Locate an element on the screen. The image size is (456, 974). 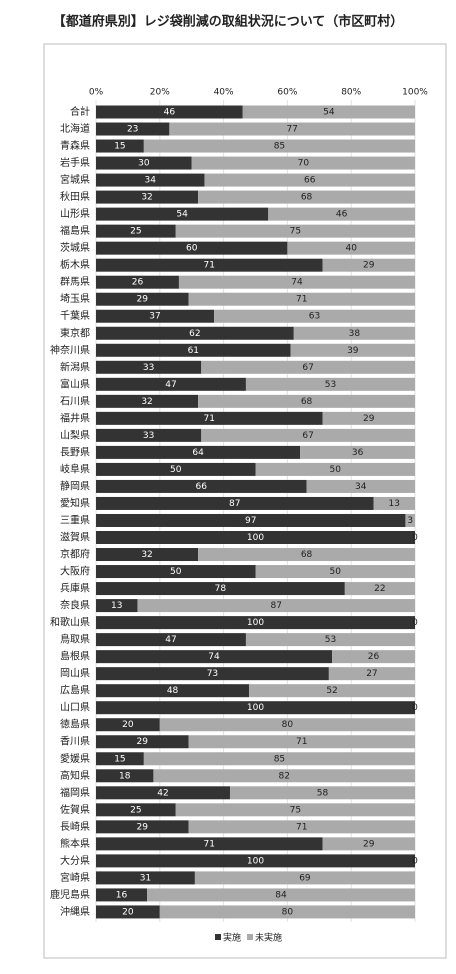
data-label: 31 is located at coordinates (145, 878).